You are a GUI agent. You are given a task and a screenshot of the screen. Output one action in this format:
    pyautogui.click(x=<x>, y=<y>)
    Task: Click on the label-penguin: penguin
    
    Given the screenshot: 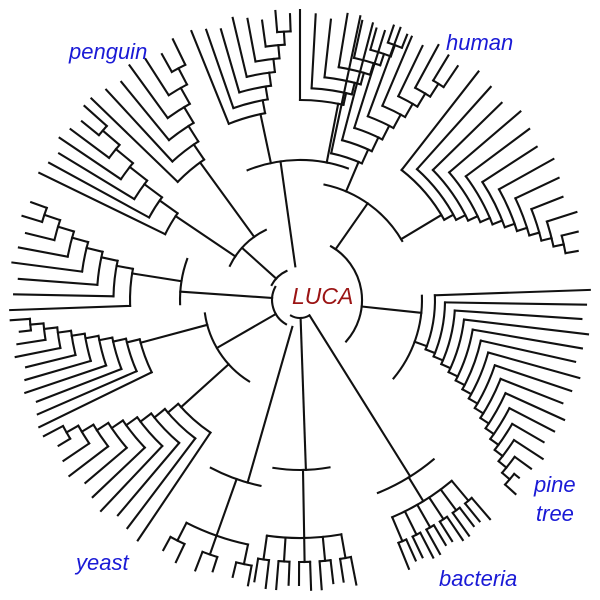 What is the action you would take?
    pyautogui.click(x=108, y=51)
    